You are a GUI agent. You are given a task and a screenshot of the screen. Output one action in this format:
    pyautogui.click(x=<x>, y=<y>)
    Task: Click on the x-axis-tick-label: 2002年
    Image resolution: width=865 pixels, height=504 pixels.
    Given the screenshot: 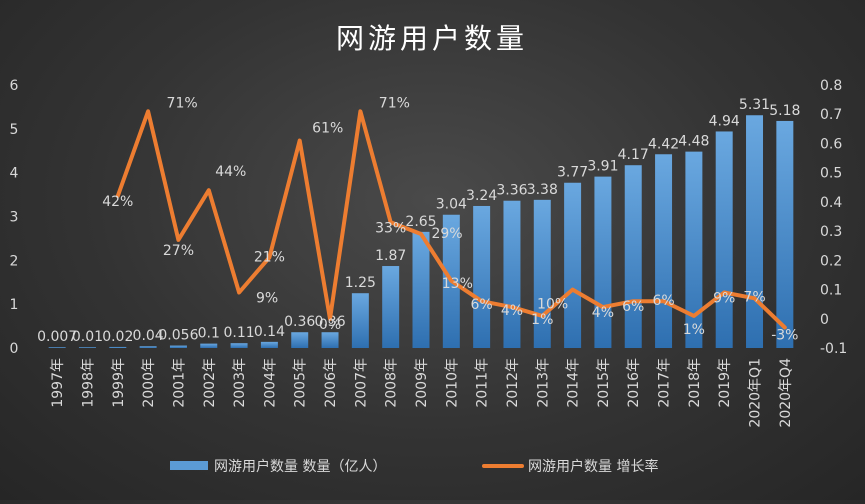 What is the action you would take?
    pyautogui.click(x=210, y=383)
    